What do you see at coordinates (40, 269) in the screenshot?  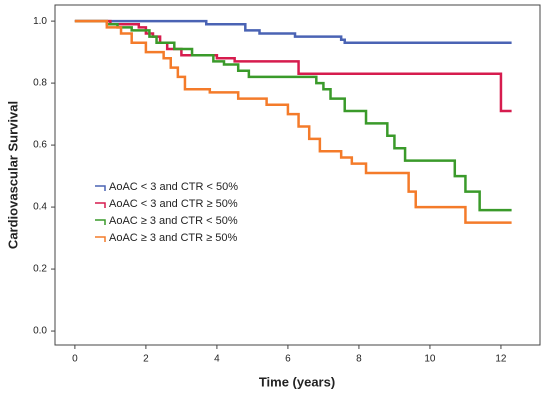 I see `y-tick-label: 0.2` at bounding box center [40, 269].